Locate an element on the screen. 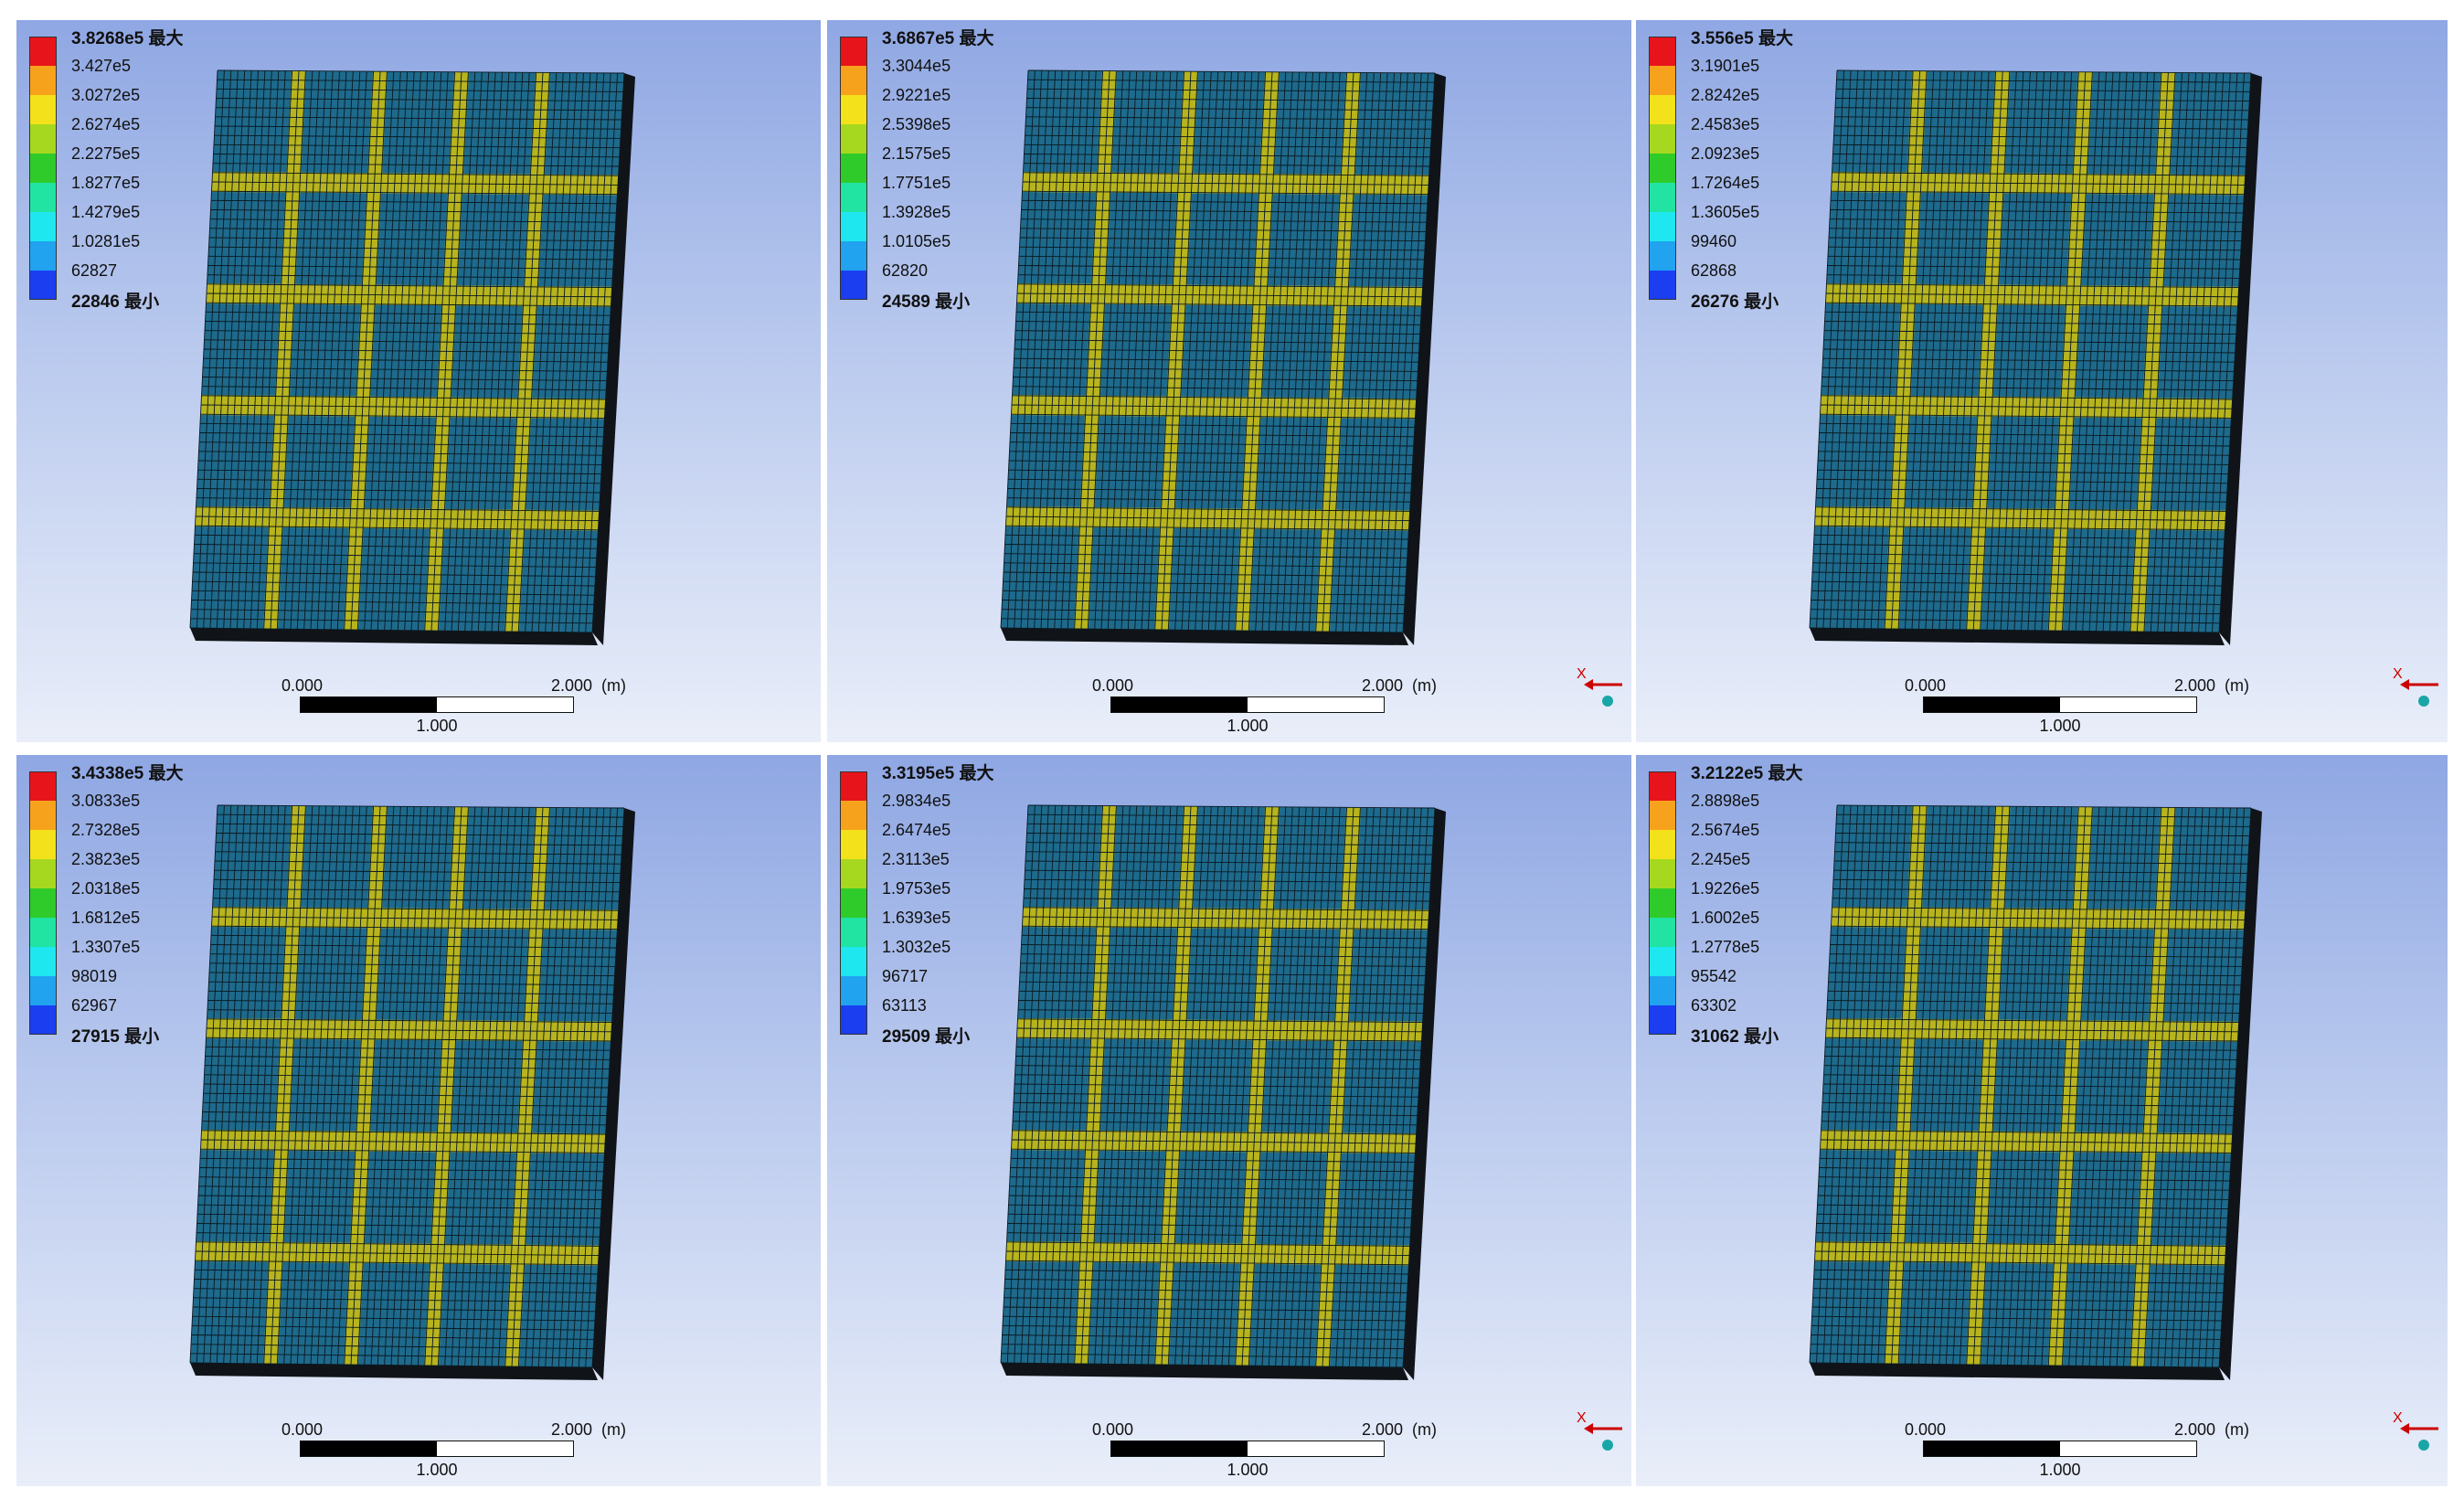  legend-row: 95542 is located at coordinates (1726, 986).